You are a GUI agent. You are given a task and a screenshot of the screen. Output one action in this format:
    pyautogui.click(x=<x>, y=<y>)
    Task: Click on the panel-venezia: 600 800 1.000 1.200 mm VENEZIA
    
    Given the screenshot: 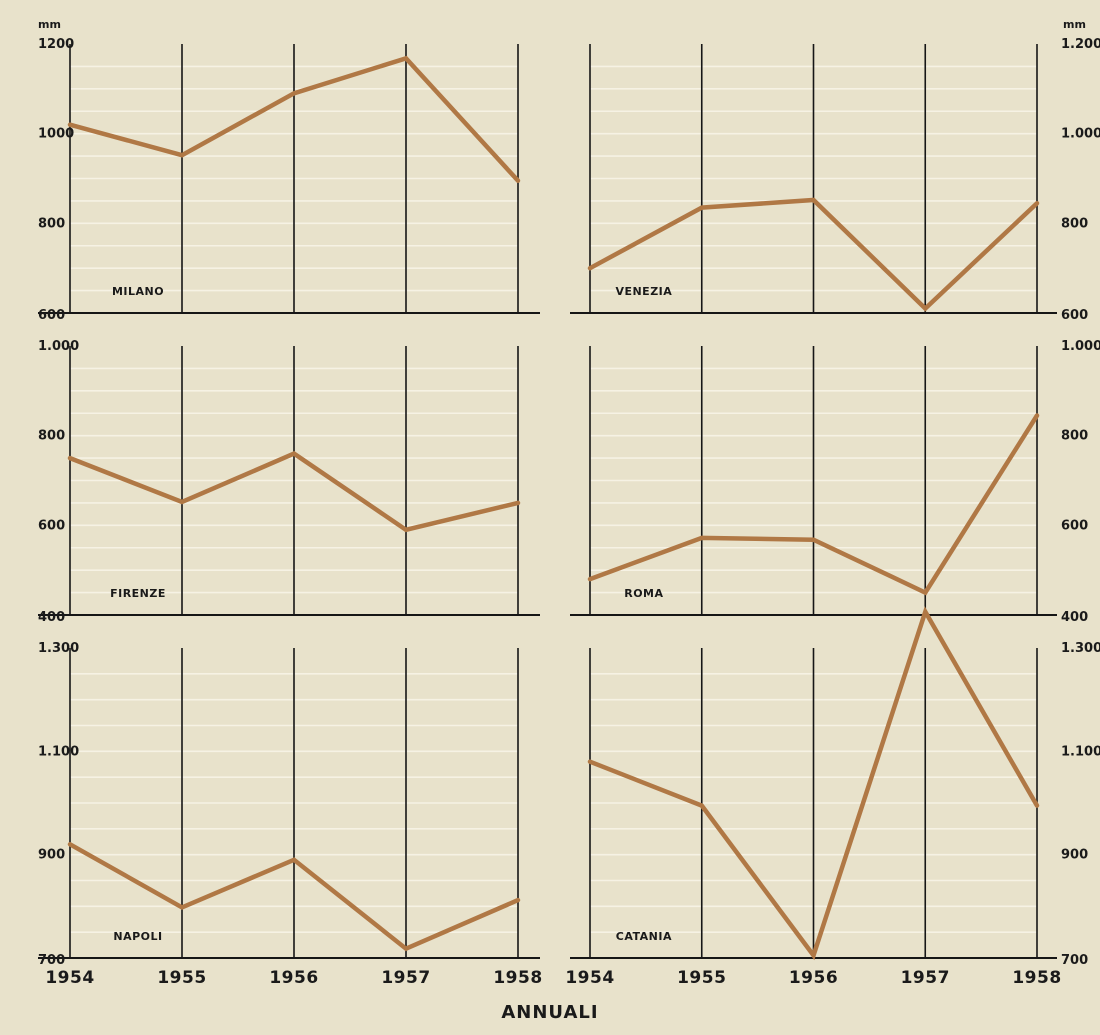 What is the action you would take?
    pyautogui.click(x=835, y=170)
    